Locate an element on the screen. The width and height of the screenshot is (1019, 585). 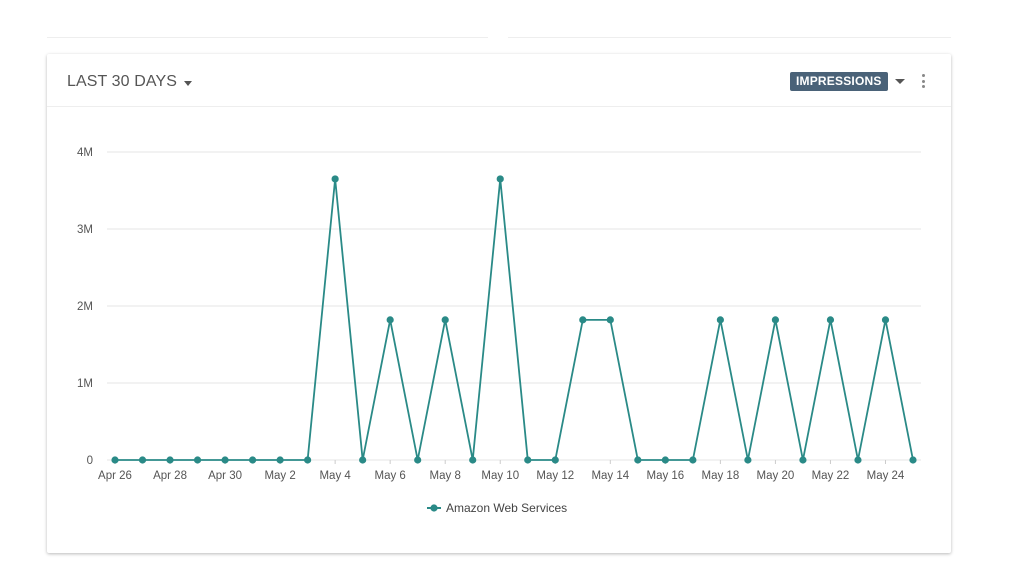
y-tick-label: 4M is located at coordinates (85, 153).